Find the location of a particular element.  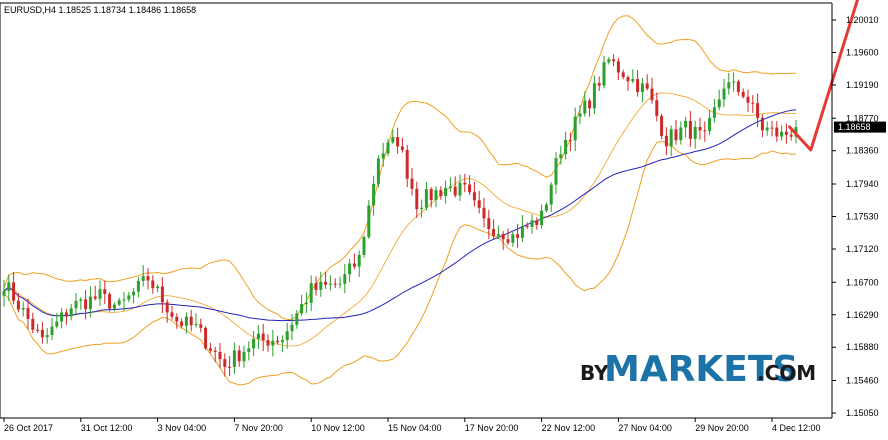

x-tick-label: 3 Nov 04:00 is located at coordinates (182, 428).